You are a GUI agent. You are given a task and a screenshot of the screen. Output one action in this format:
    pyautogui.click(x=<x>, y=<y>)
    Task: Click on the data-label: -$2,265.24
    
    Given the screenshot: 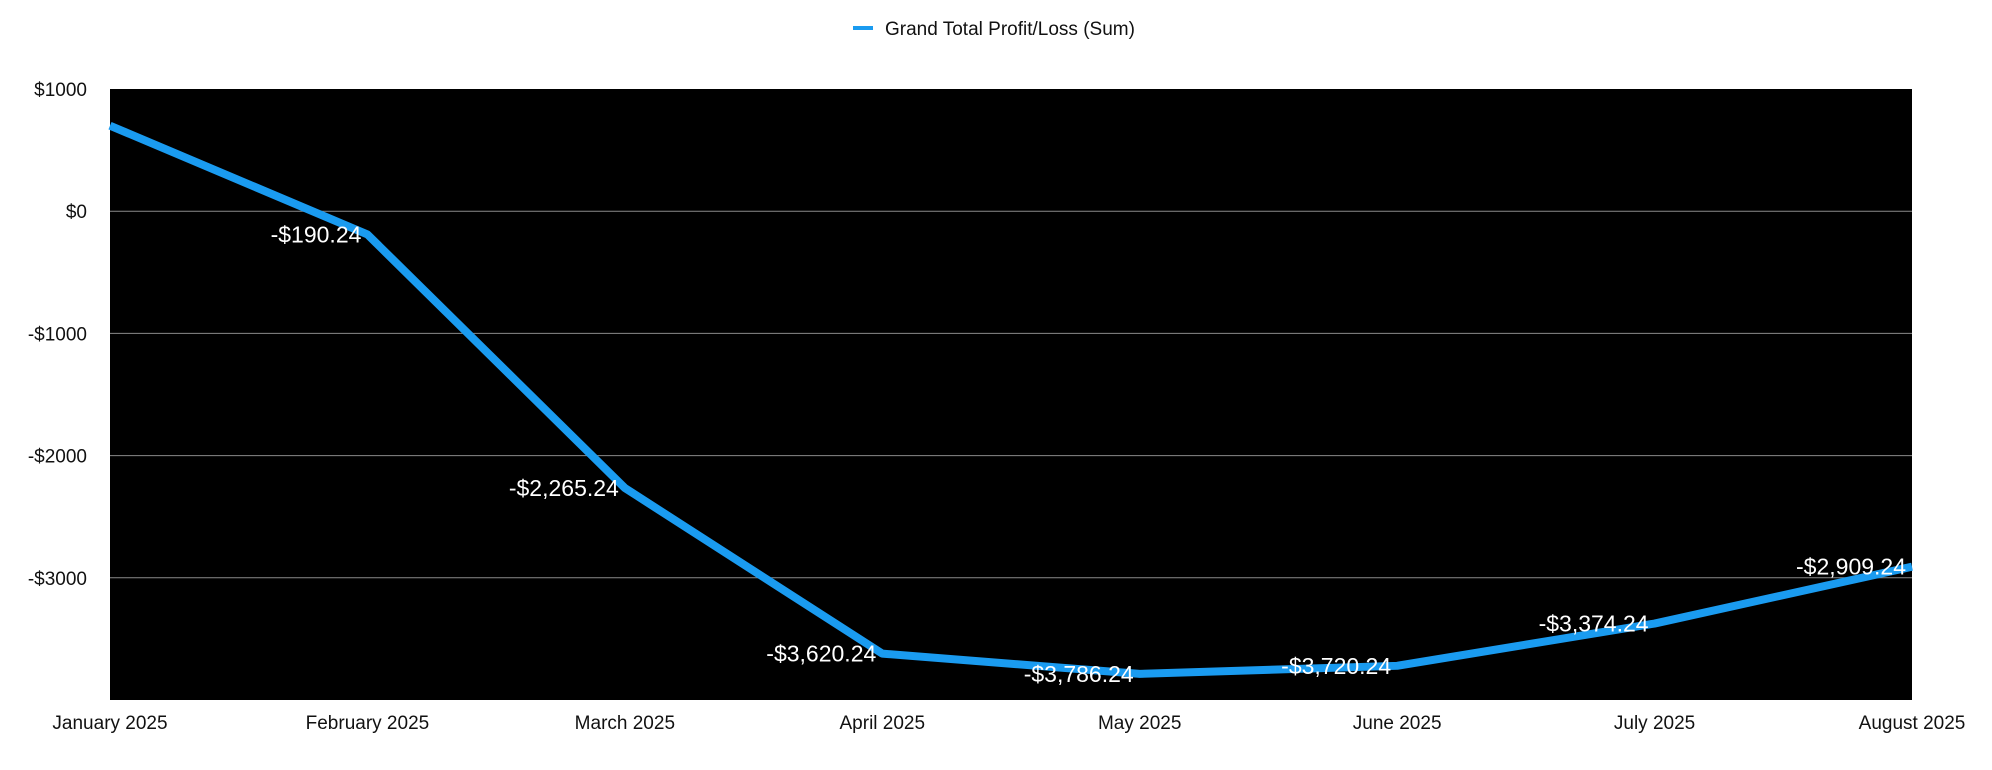 What is the action you would take?
    pyautogui.click(x=564, y=488)
    